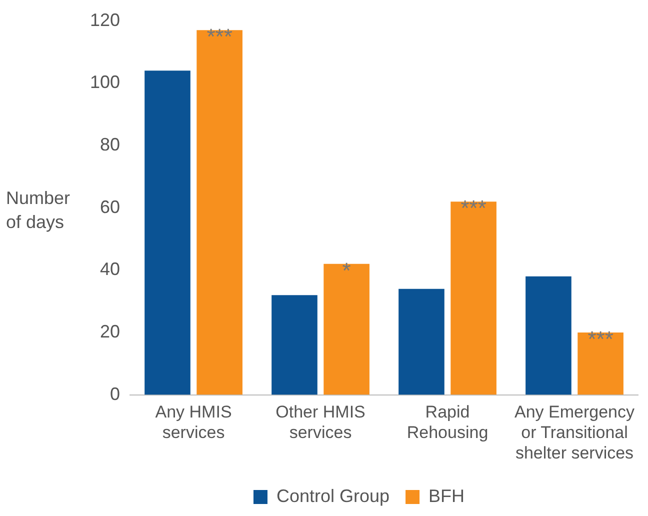 This screenshot has width=648, height=516. What do you see at coordinates (574, 432) in the screenshot?
I see `x-tick-label: Any Emergency or Transitional shelter services` at bounding box center [574, 432].